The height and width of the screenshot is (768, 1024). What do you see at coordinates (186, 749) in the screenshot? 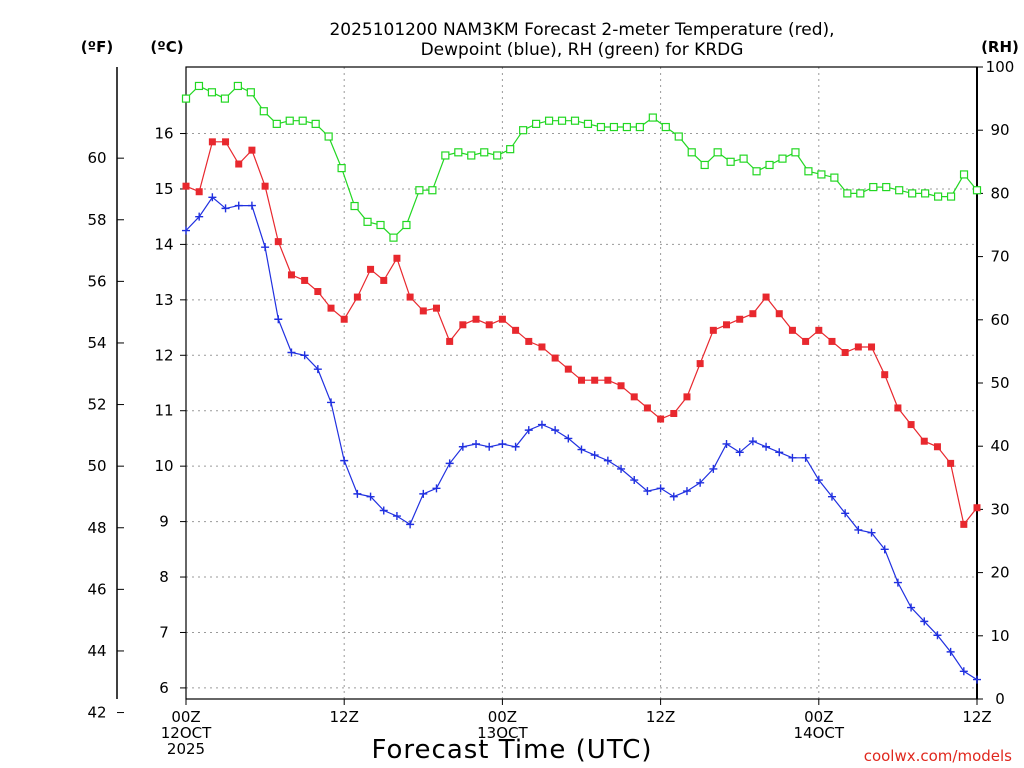
I see `x-tick-label: 2025` at bounding box center [186, 749].